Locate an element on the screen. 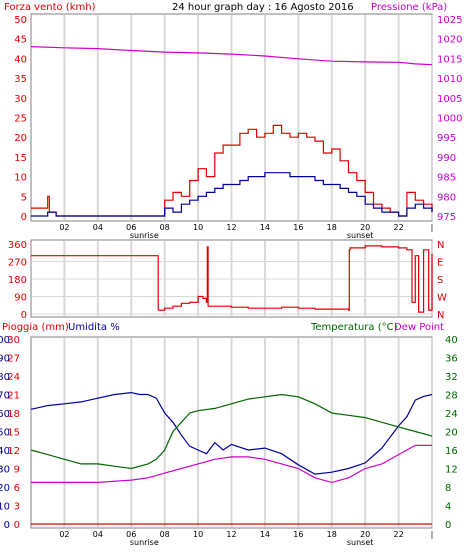 This screenshot has height=559, width=467. series-line-temperature is located at coordinates (231, 431).